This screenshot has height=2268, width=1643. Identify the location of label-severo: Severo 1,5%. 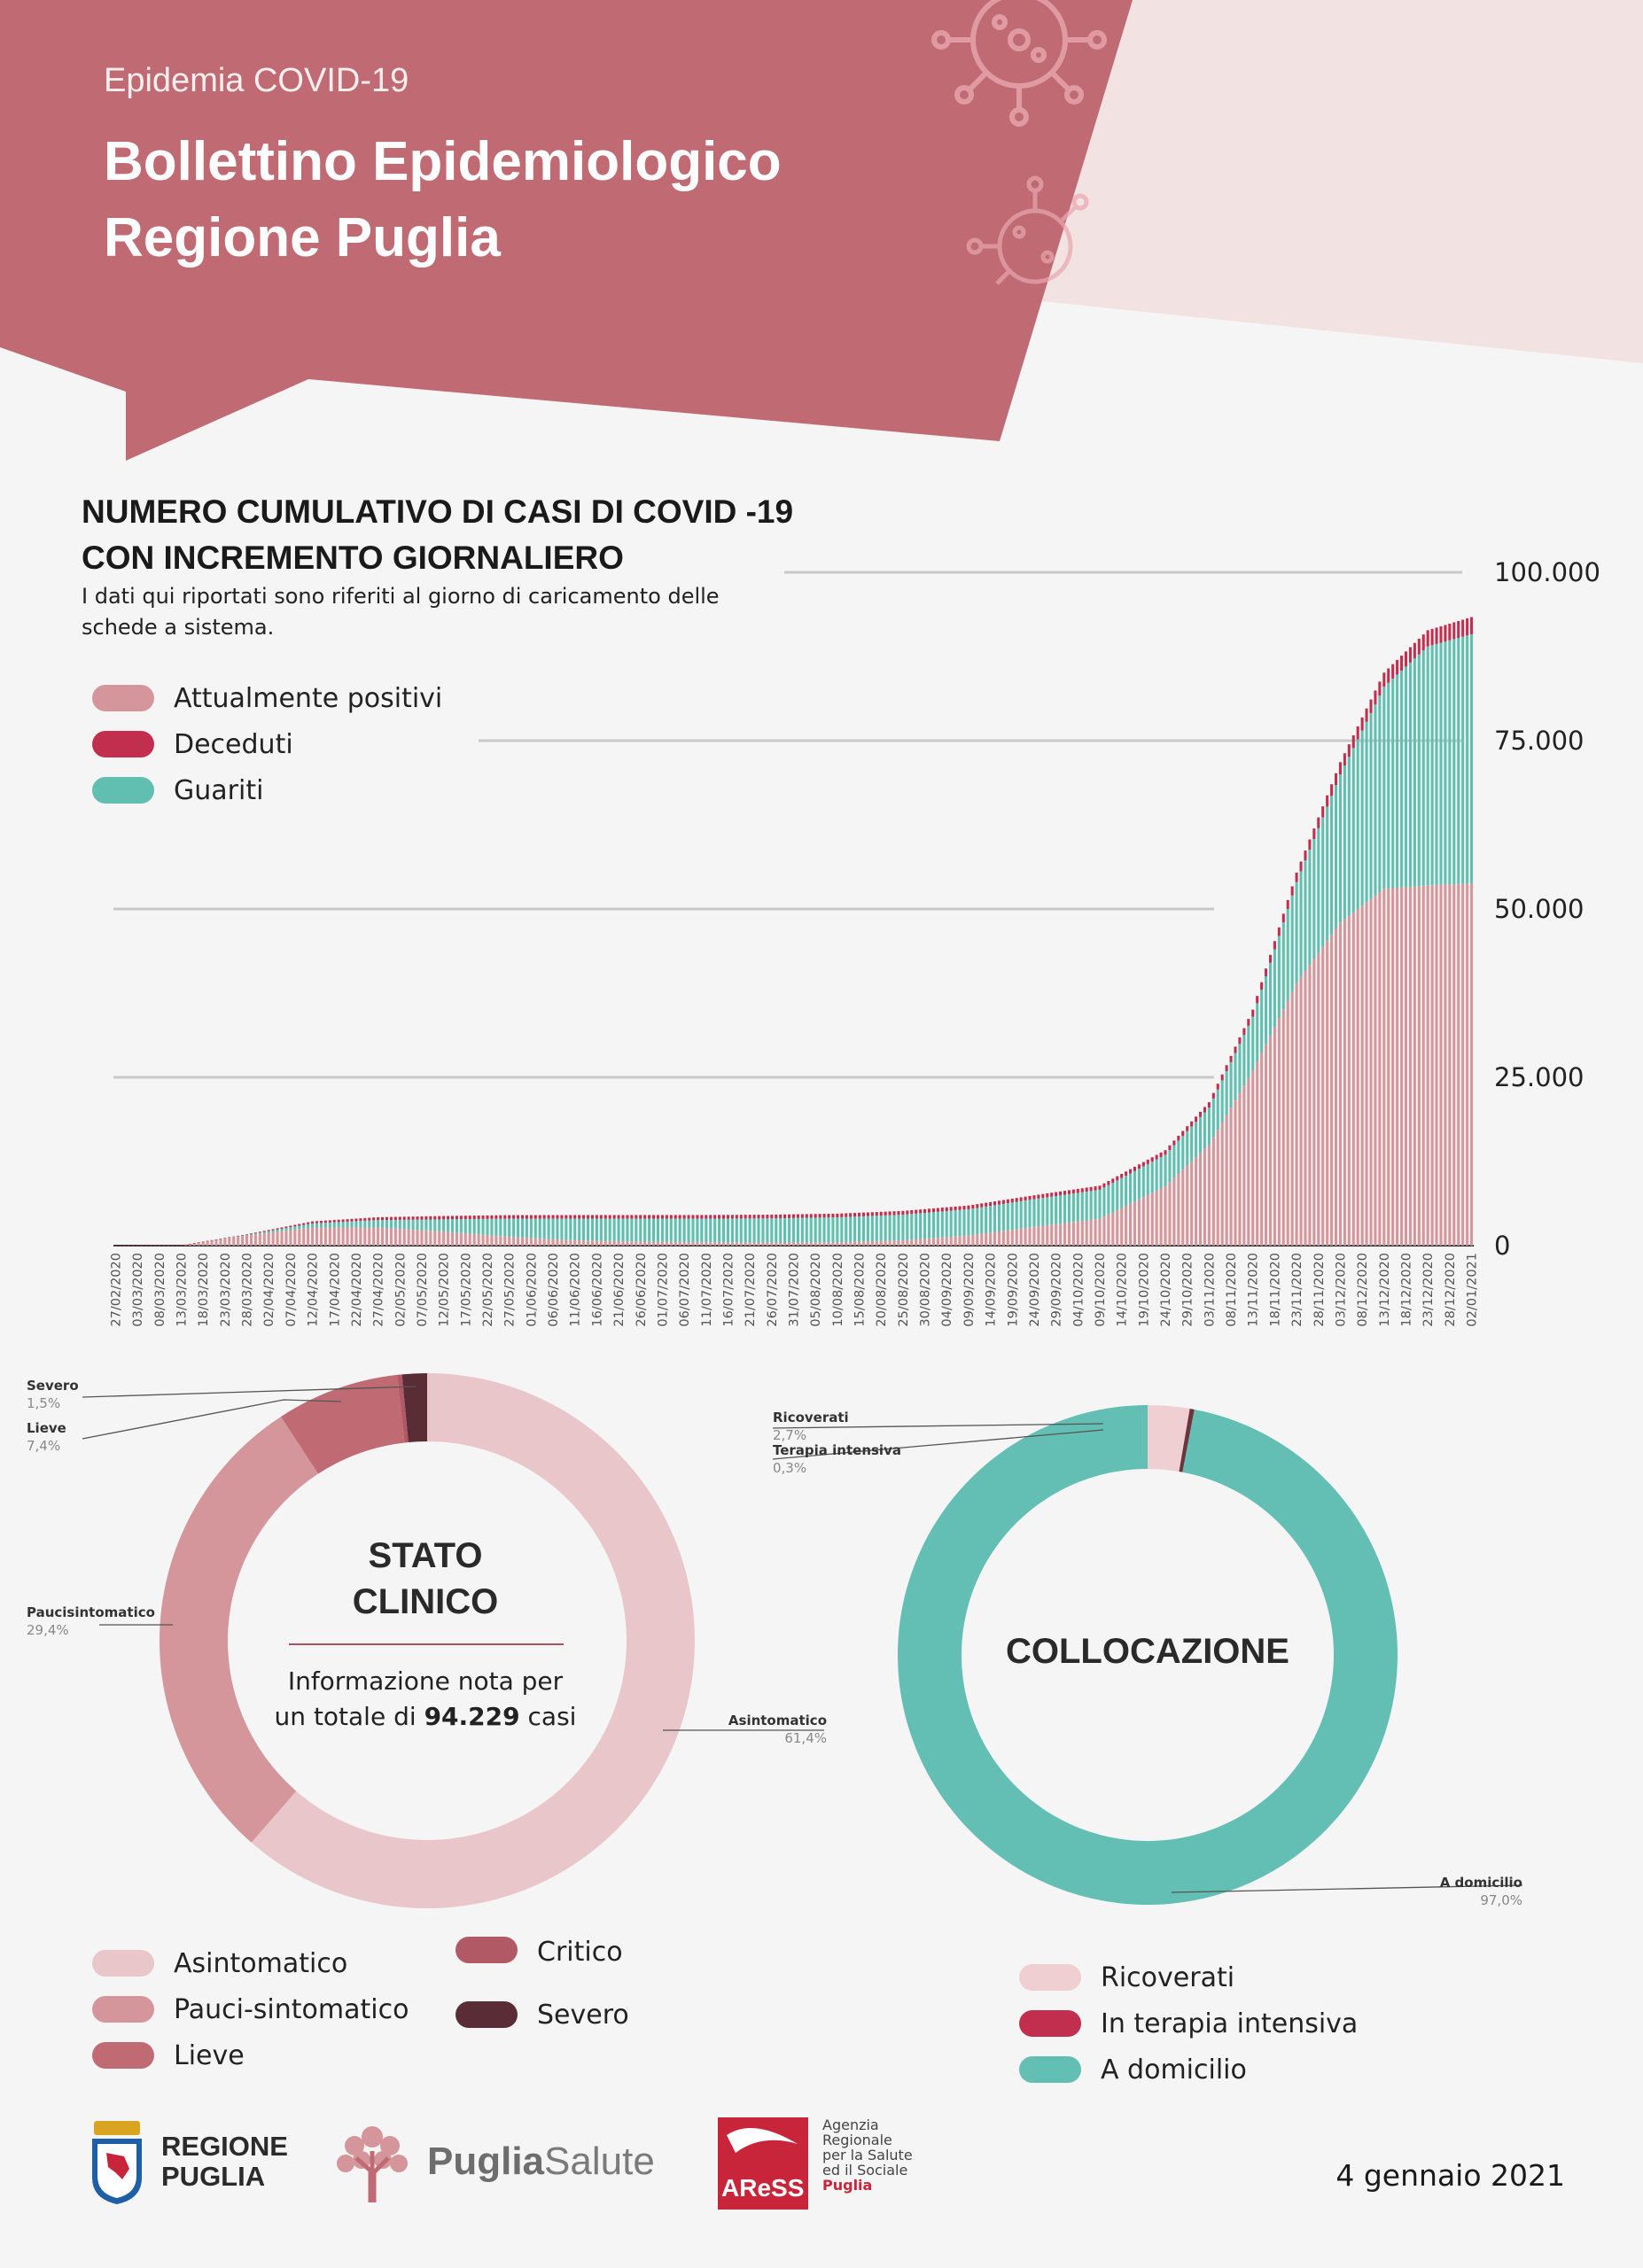
(53, 1394).